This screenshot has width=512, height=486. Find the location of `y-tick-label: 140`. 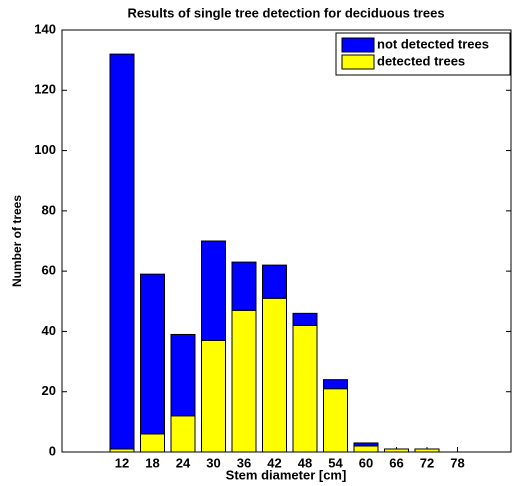

y-tick-label: 140 is located at coordinates (45, 28).